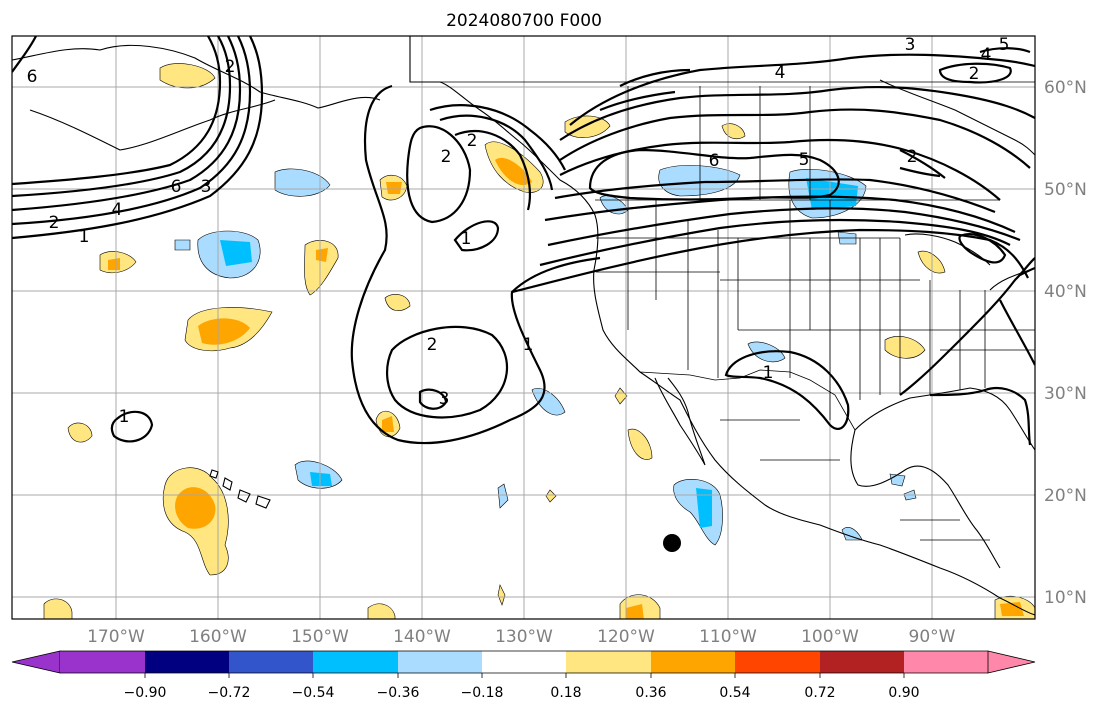  I want to click on colorbar-tick-label: 0.18, so click(565, 693).